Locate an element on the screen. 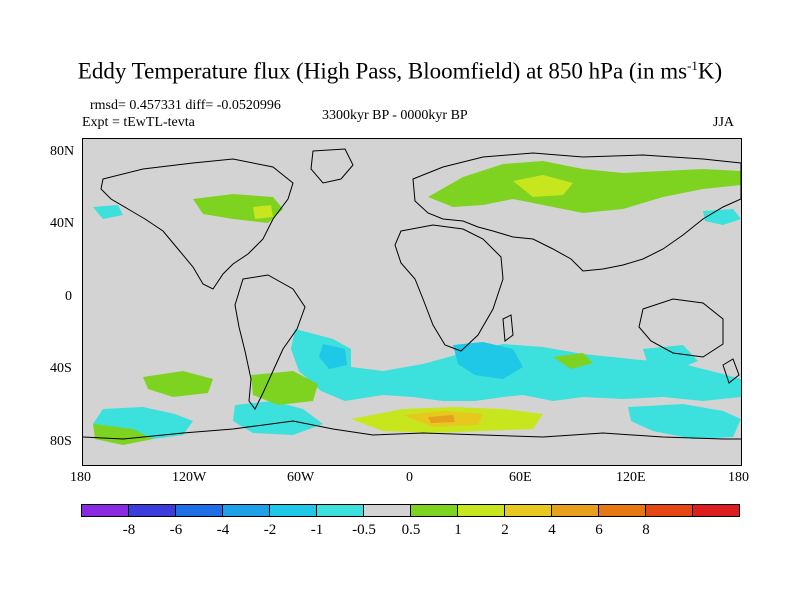  canada-negative-patch is located at coordinates (108, 212).